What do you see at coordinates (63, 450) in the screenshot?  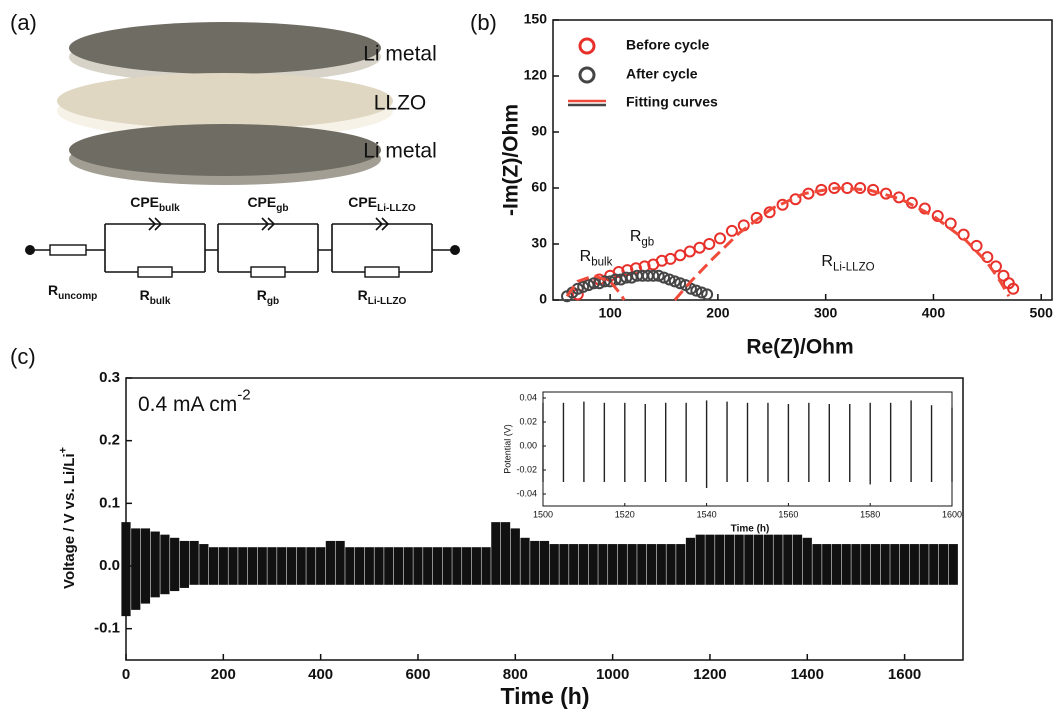 I see `y-axis-title-sup: +` at bounding box center [63, 450].